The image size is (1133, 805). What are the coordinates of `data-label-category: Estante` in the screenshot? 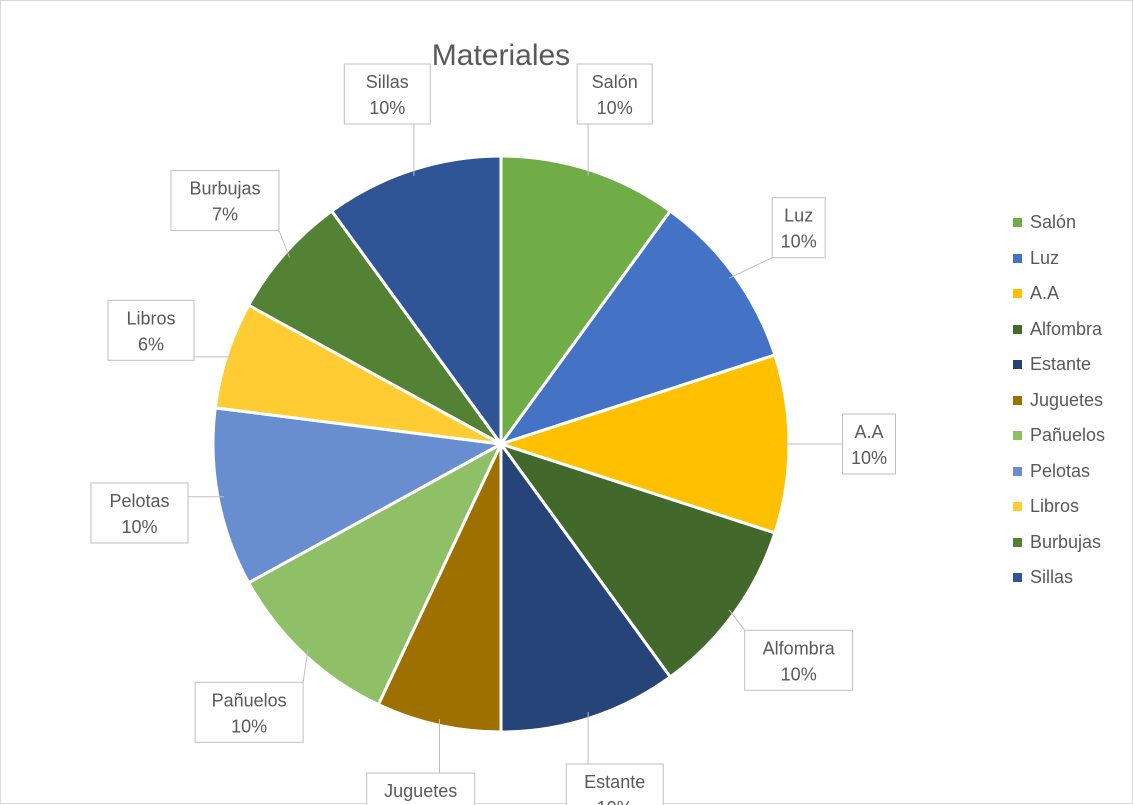 It's located at (614, 782).